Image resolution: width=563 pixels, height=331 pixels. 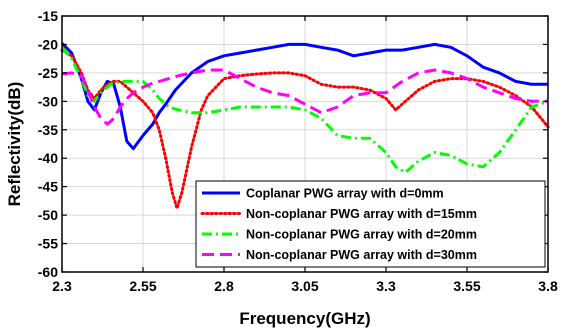 What do you see at coordinates (361, 255) in the screenshot?
I see `legend-entry-4: Non-coplanar PWG array with d=30mm` at bounding box center [361, 255].